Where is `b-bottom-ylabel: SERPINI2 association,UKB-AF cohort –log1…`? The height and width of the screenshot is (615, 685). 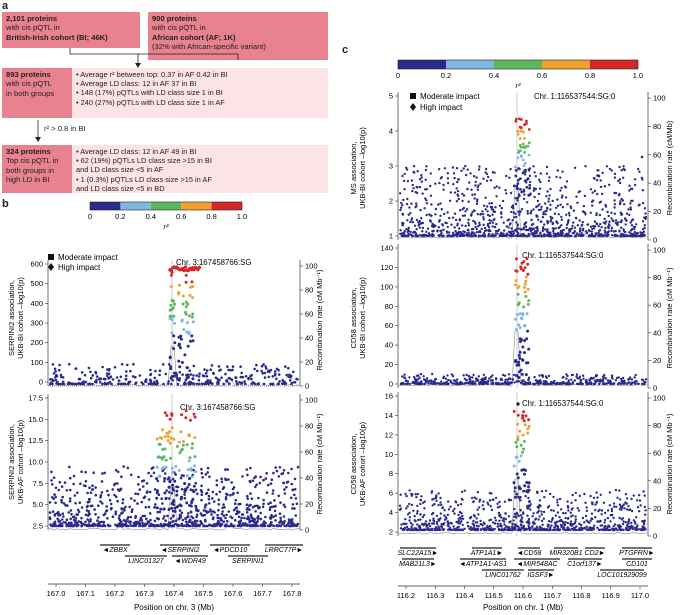 b-bottom-ylabel: SERPINI2 association,UKB-AF cohort –log1… is located at coordinates (16, 461).